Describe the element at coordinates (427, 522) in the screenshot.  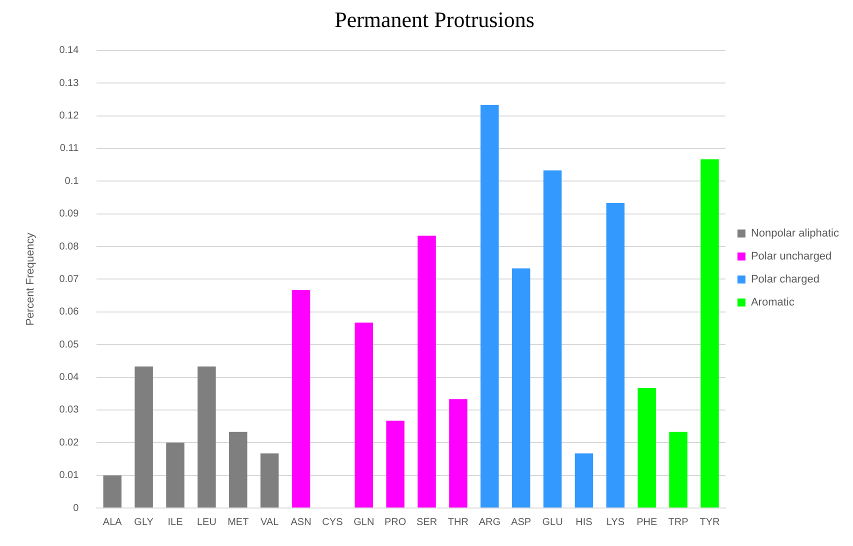
I see `x-tick-label: SER` at that location.